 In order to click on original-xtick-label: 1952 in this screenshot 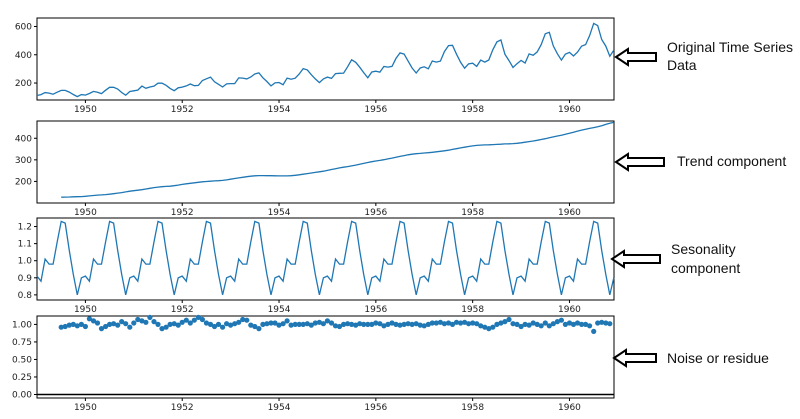, I will do `click(182, 110)`.